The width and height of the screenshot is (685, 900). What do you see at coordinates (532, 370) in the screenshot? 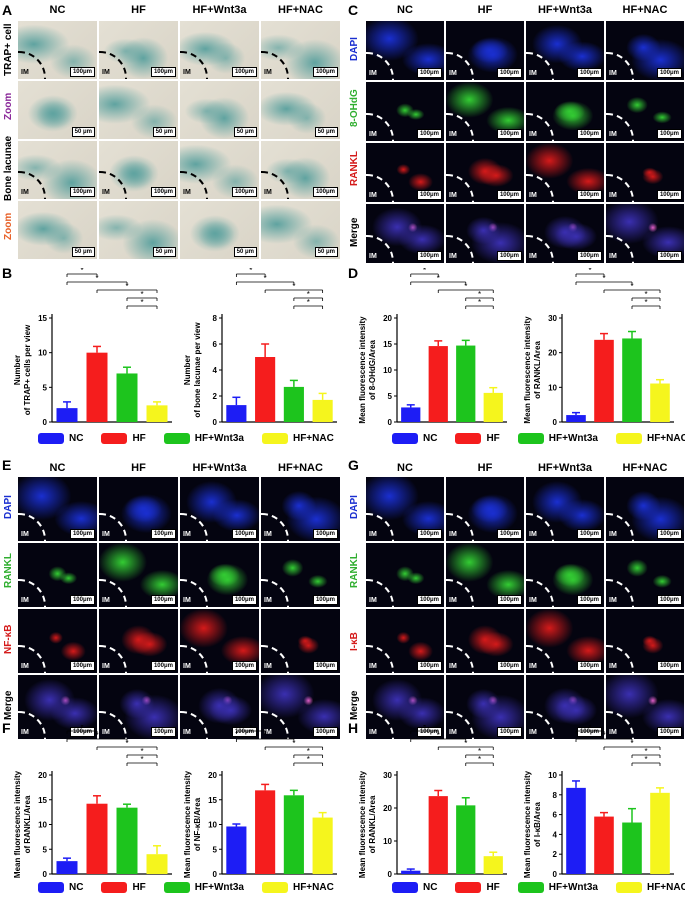
I see `y-axis-label: Mean fluorescence intensityof RANKL/Area` at bounding box center [532, 370].